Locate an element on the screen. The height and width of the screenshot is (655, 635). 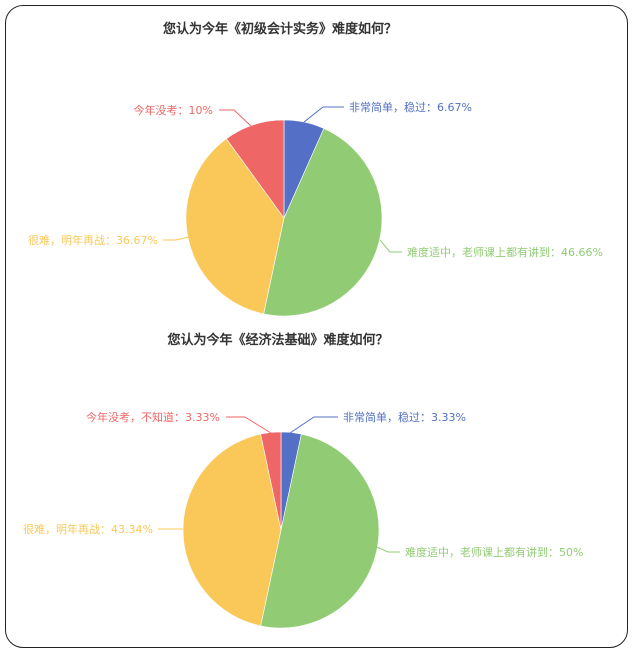
slice-label-hard: 很难，明年再战：36.67% is located at coordinates (93, 240).